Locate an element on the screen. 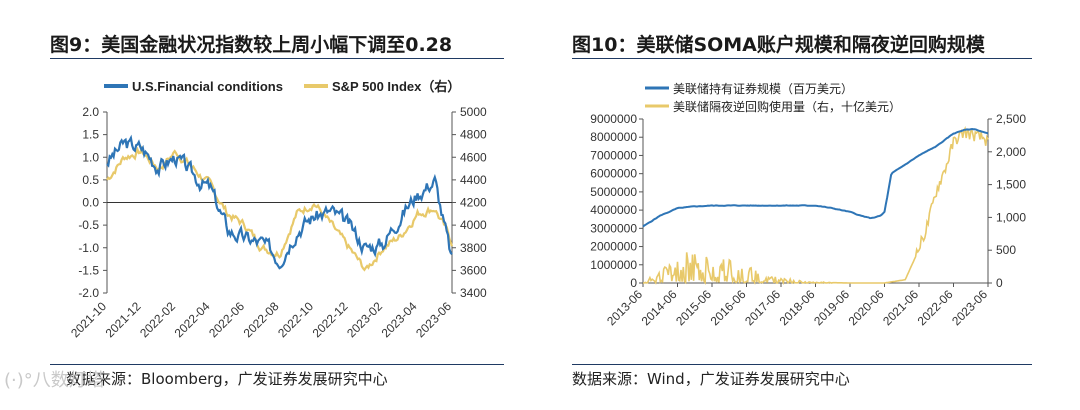  left-chart-title: 图9：美国金融状况指数较上周小幅下调至0.28 is located at coordinates (251, 45).